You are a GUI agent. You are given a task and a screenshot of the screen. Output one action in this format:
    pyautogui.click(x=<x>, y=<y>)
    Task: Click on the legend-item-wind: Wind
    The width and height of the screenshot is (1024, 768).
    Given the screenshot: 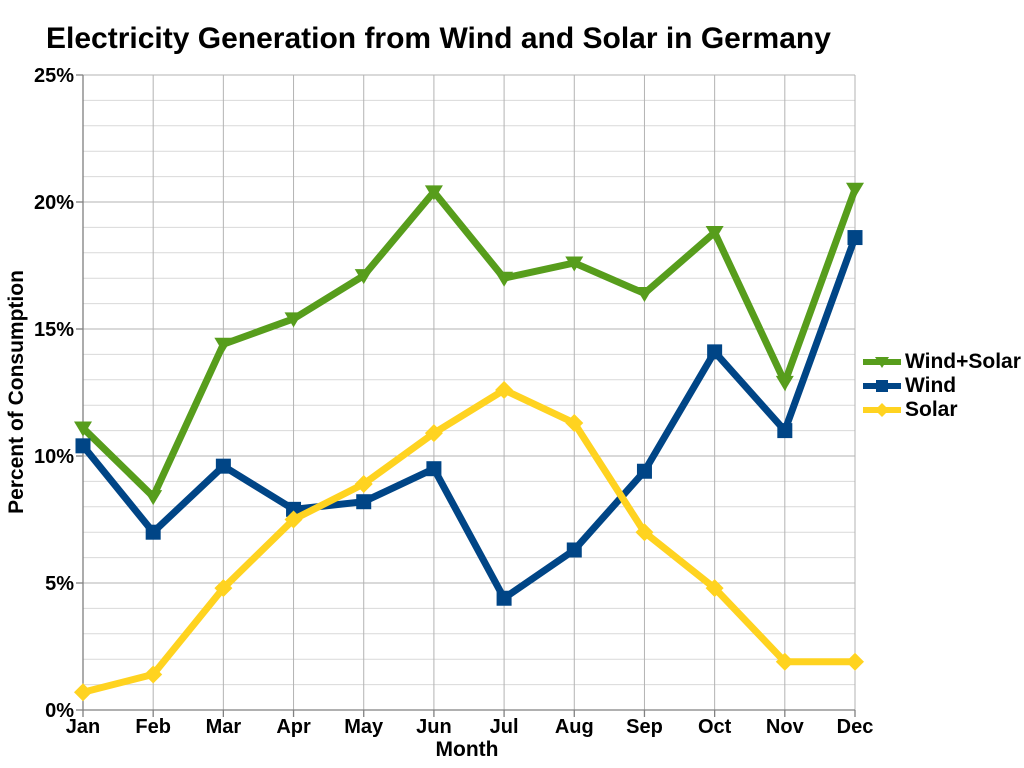 What is the action you would take?
    pyautogui.click(x=941, y=386)
    